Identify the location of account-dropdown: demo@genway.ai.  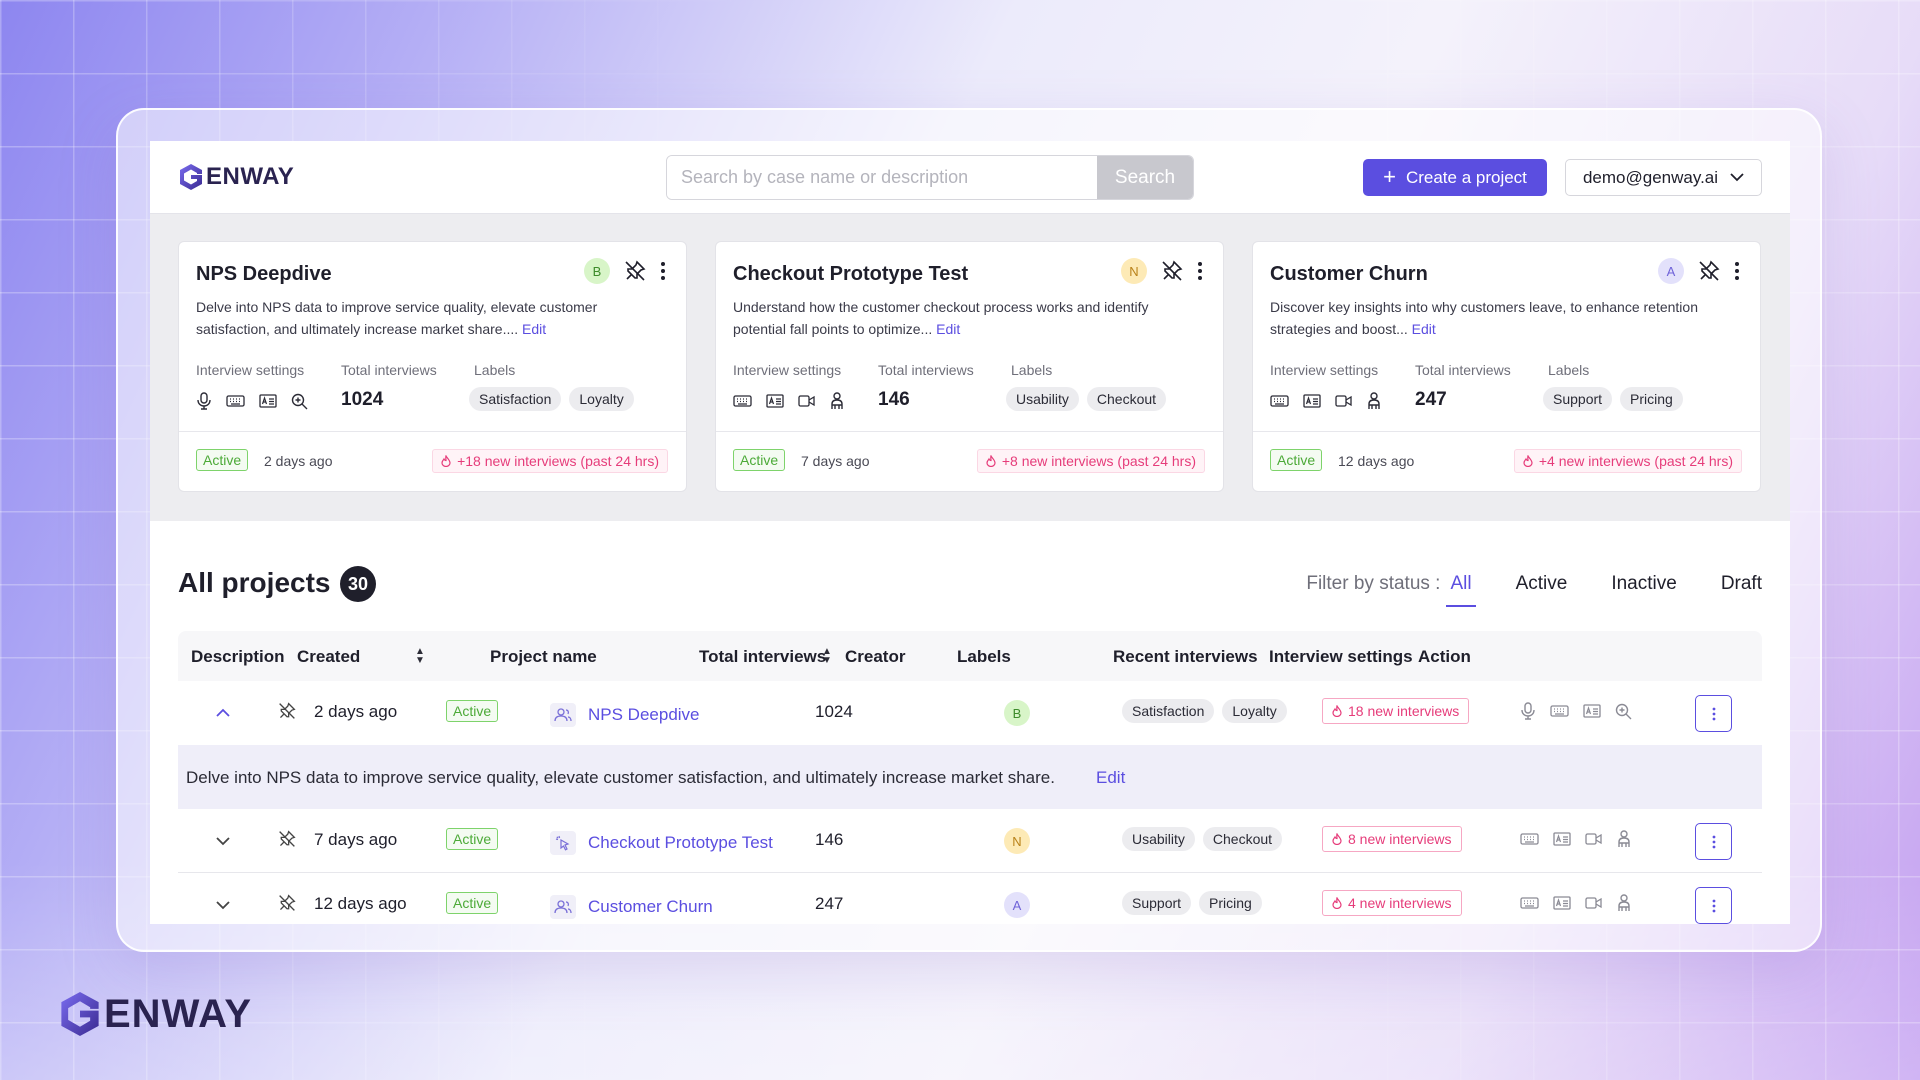
(1663, 177).